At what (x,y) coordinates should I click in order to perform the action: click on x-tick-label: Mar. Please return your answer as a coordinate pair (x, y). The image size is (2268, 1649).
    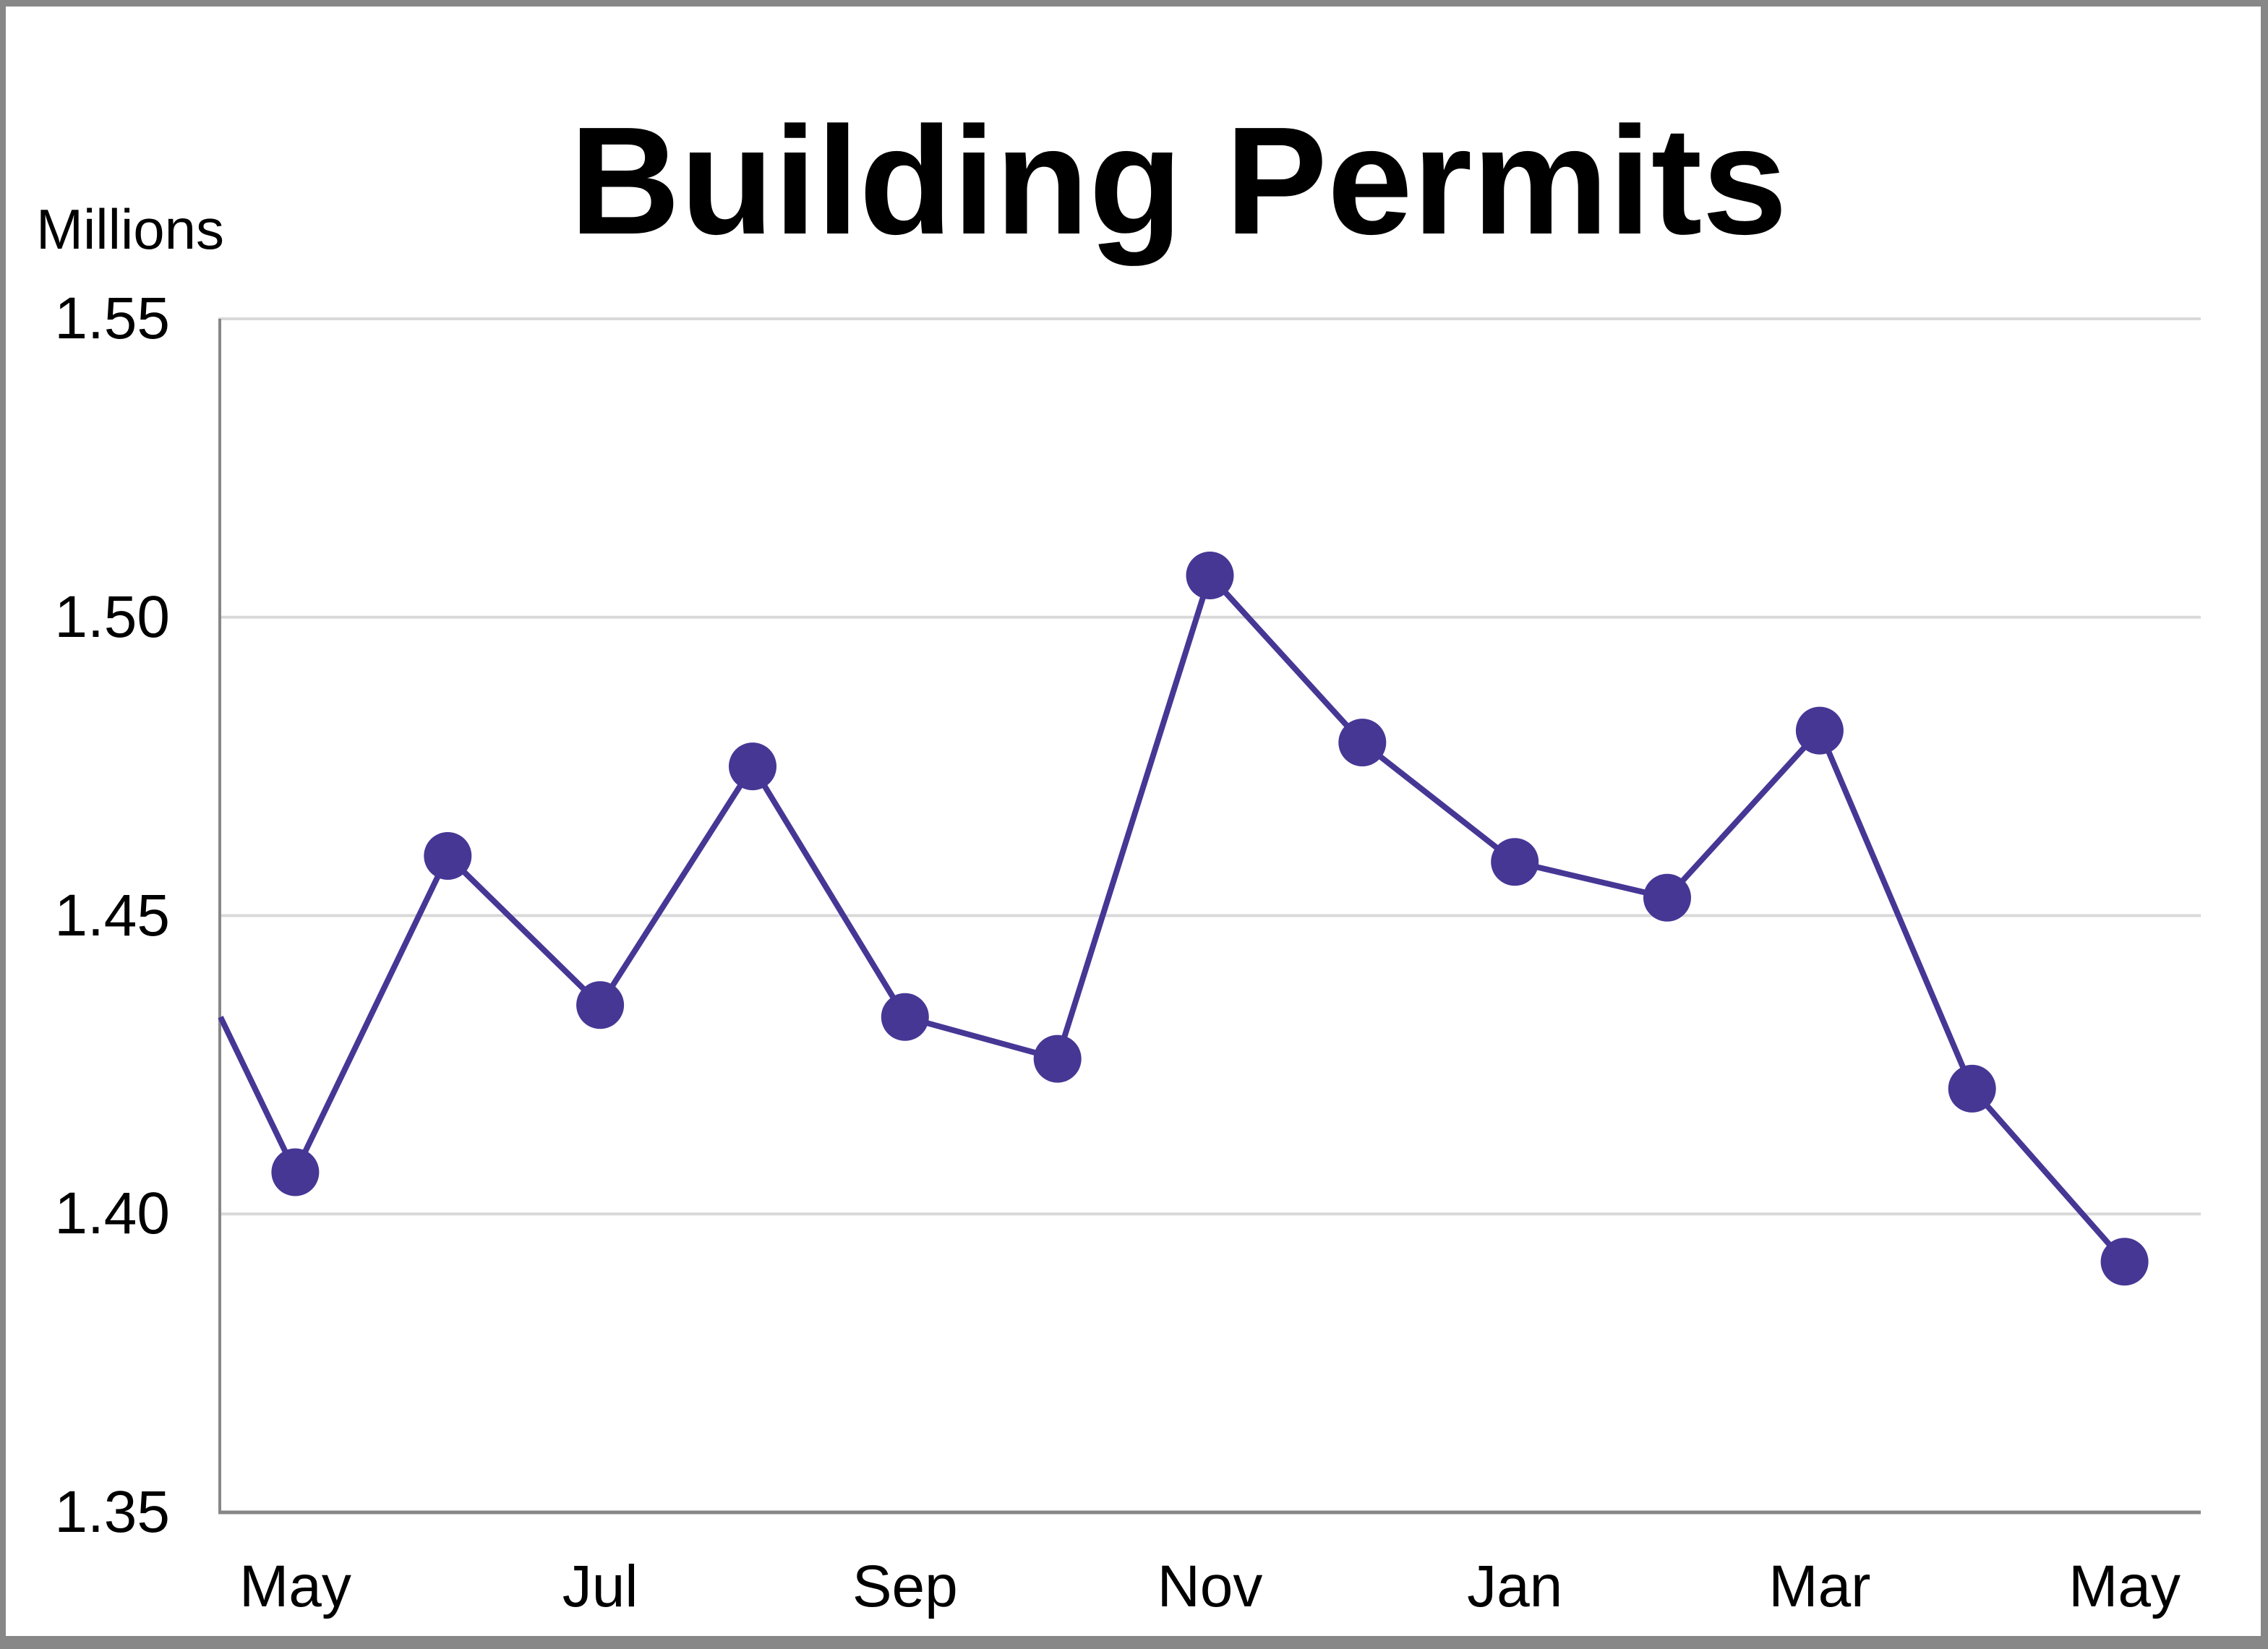
    Looking at the image, I should click on (1819, 1586).